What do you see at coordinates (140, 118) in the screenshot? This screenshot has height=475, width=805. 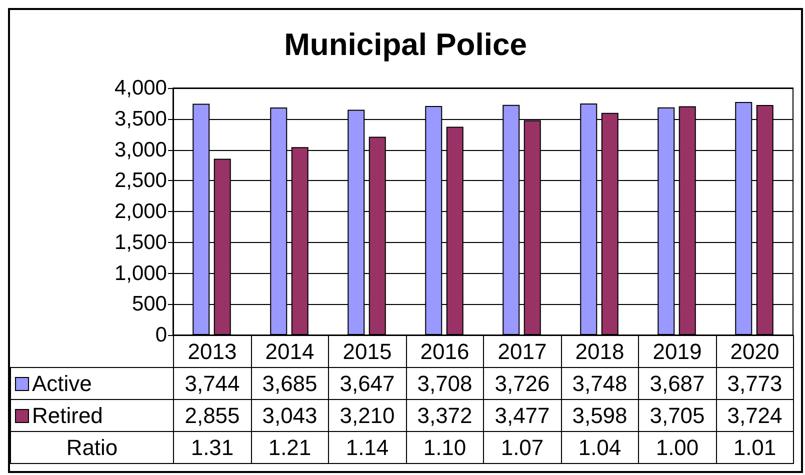 I see `y-tick-label: 3,500` at bounding box center [140, 118].